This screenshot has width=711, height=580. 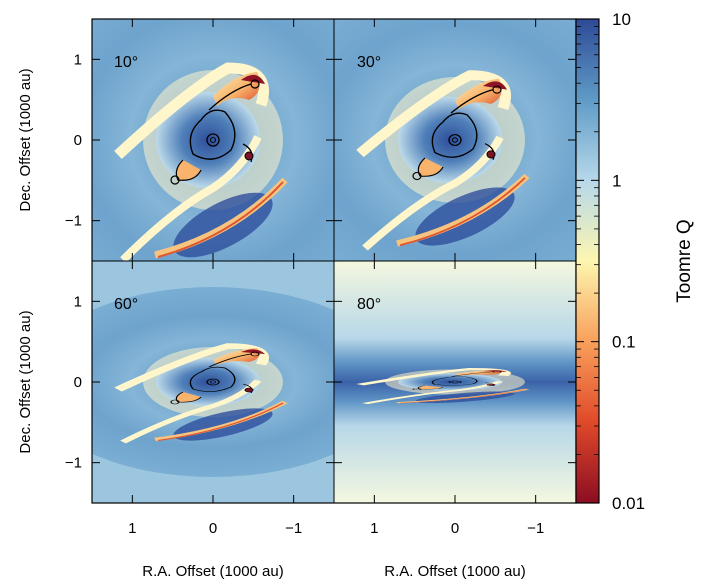 I want to click on panel-80deg, so click(x=455, y=382).